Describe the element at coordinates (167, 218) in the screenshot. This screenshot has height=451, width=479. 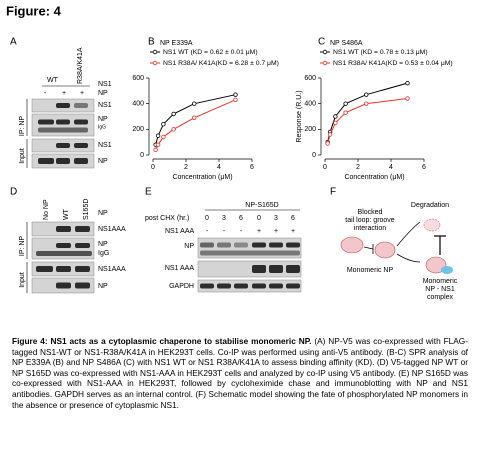
I see `row-label: post CHX (hr.)` at that location.